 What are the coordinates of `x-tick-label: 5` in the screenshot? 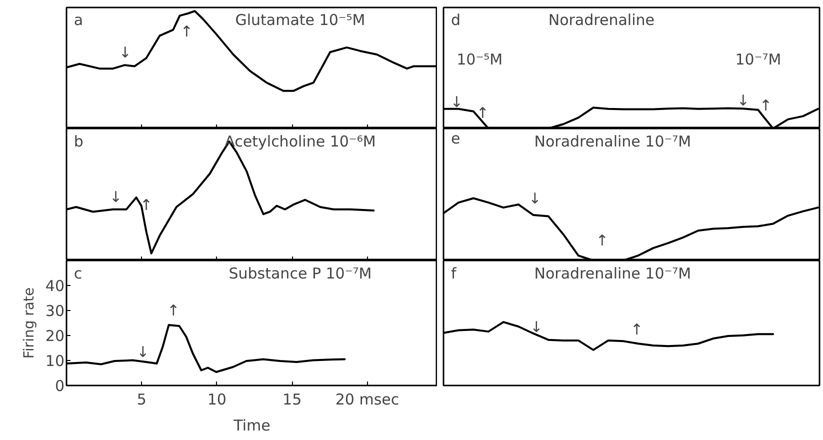 It's located at (141, 399).